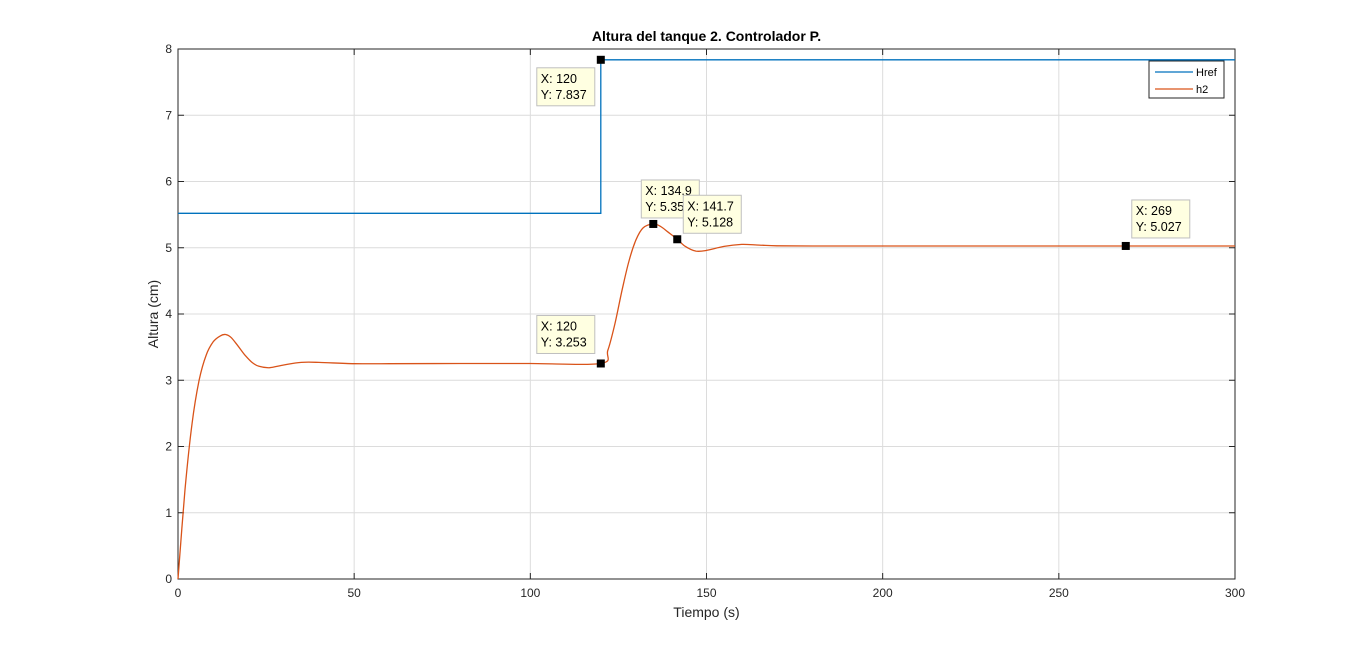  What do you see at coordinates (883, 593) in the screenshot?
I see `x-tick-label: 200` at bounding box center [883, 593].